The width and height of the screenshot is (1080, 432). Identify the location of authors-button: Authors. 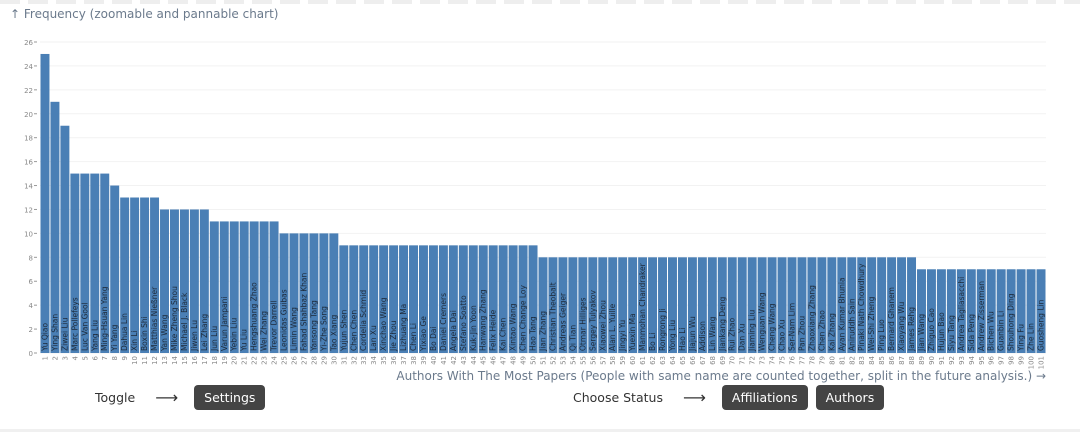
(850, 397).